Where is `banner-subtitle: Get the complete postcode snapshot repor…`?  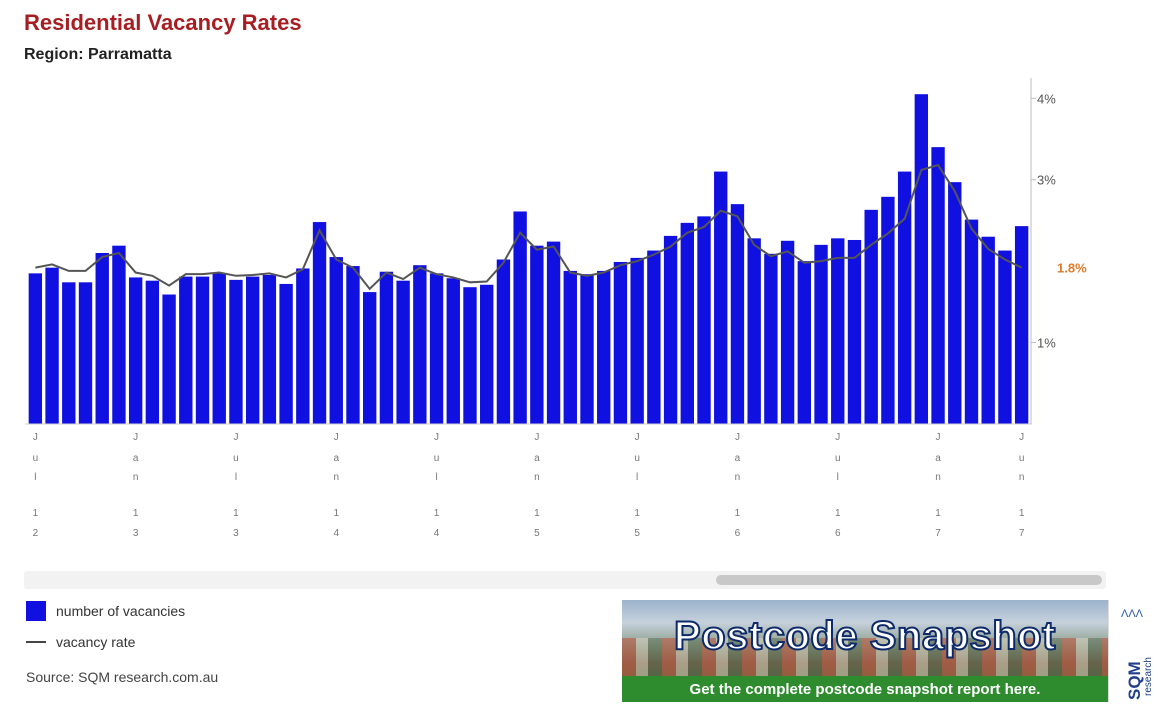 banner-subtitle: Get the complete postcode snapshot repor… is located at coordinates (865, 689).